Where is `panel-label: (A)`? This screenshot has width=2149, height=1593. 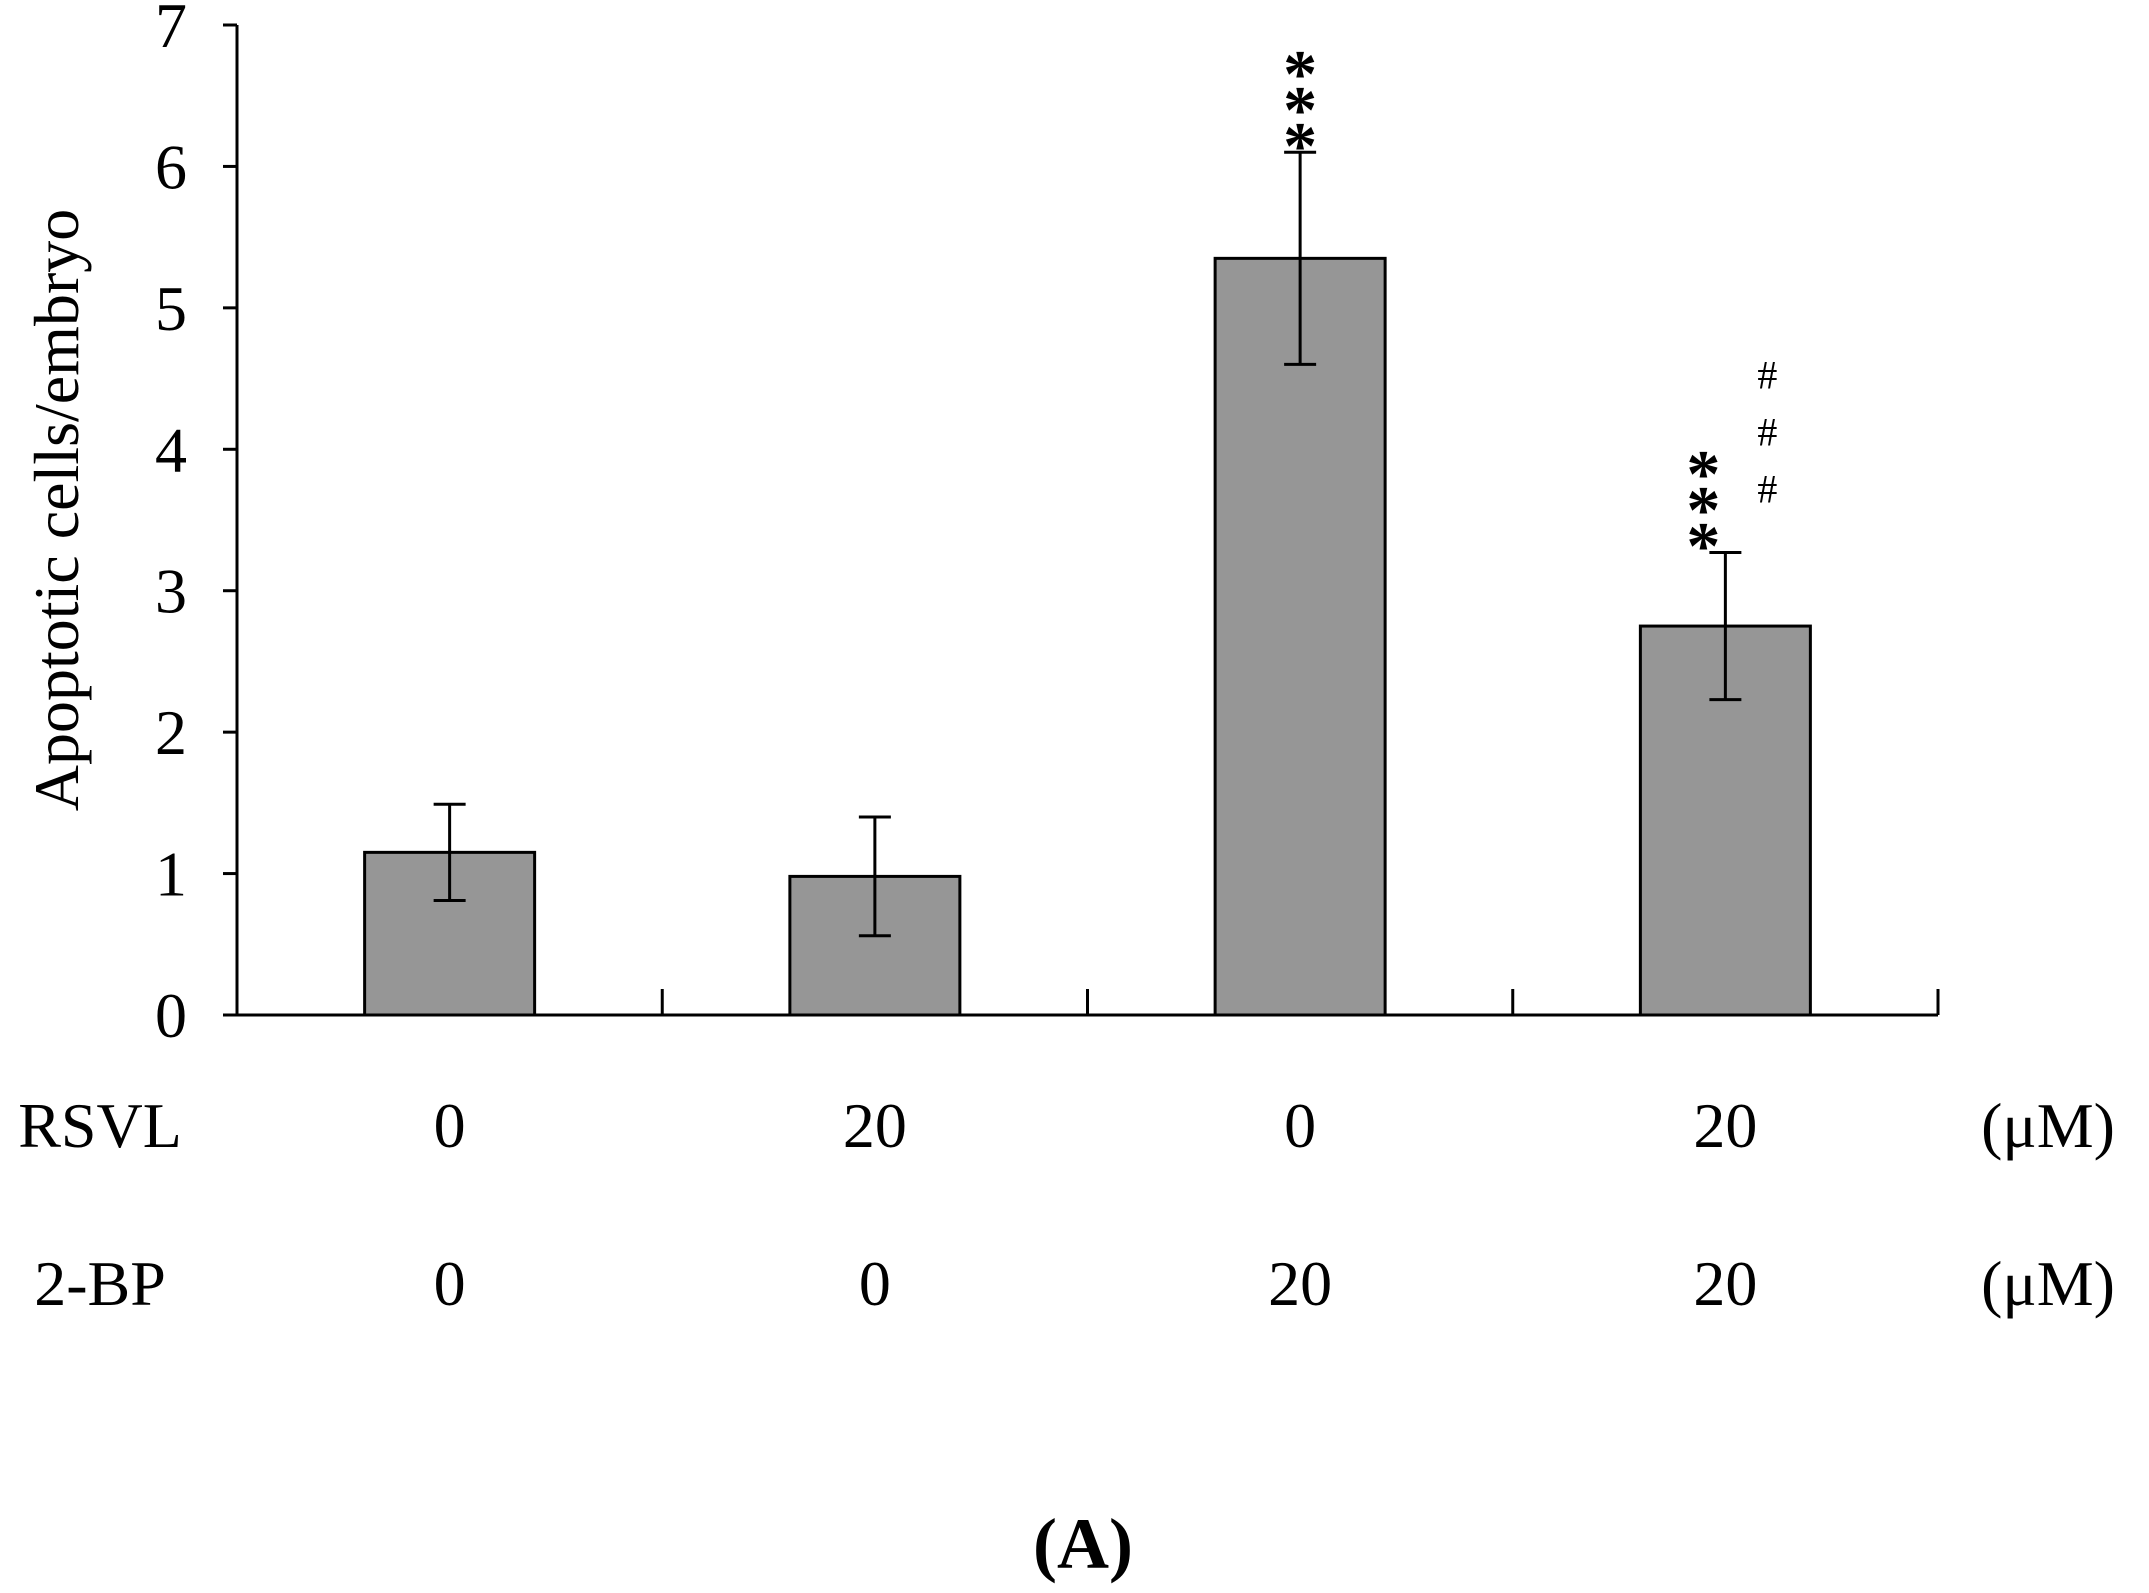
panel-label: (A) is located at coordinates (1083, 1544).